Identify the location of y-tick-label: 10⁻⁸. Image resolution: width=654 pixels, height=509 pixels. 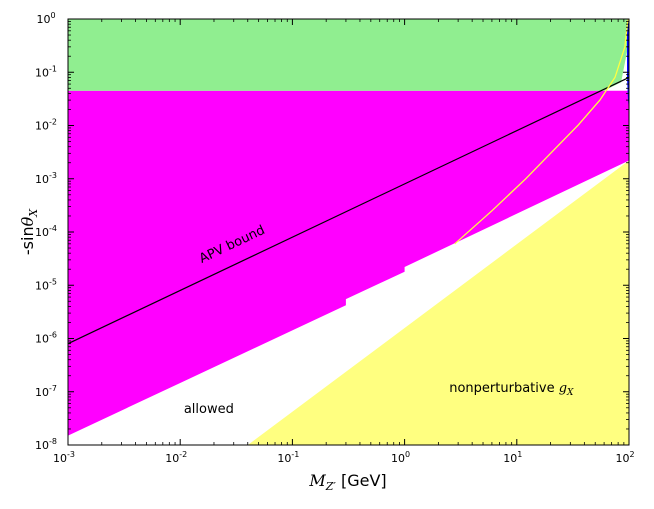
(46, 444).